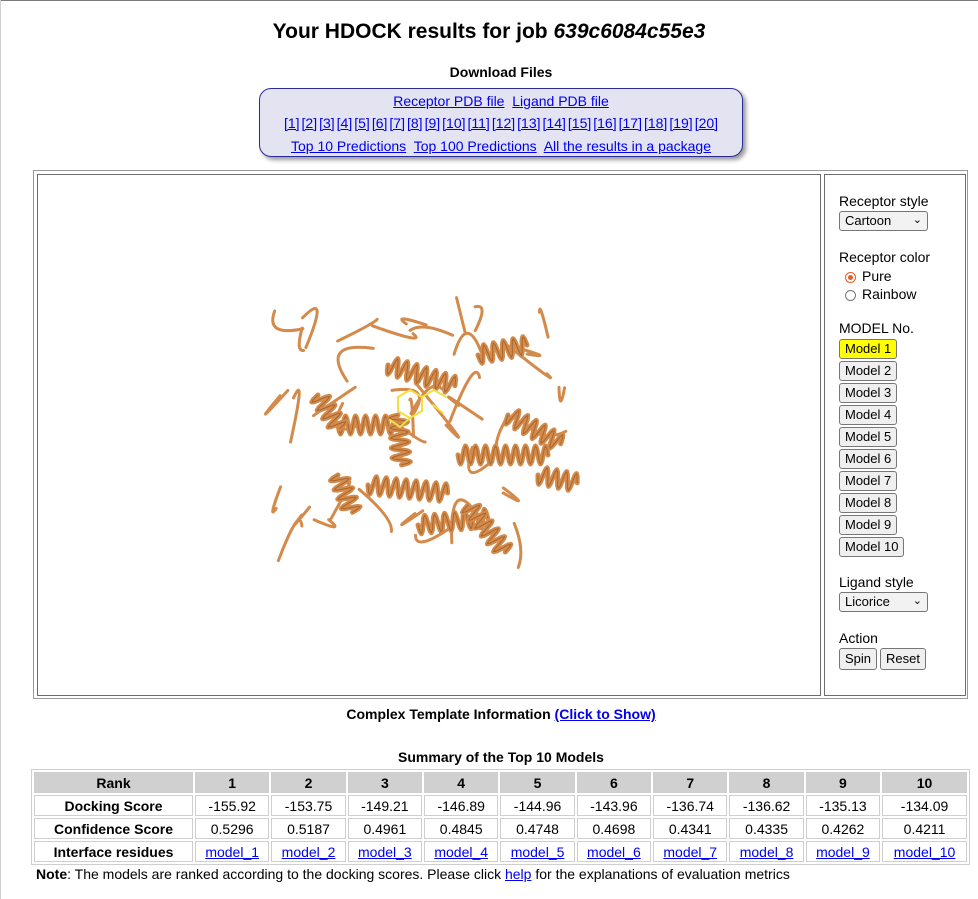 Image resolution: width=978 pixels, height=899 pixels. I want to click on model-download-link: [13], so click(529, 123).